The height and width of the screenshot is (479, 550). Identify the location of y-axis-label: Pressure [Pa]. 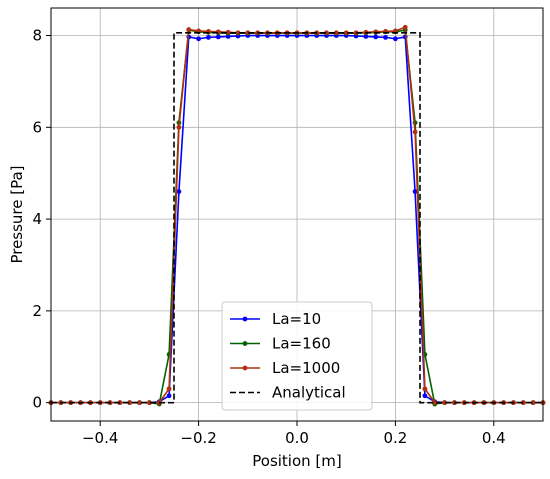
(17, 214).